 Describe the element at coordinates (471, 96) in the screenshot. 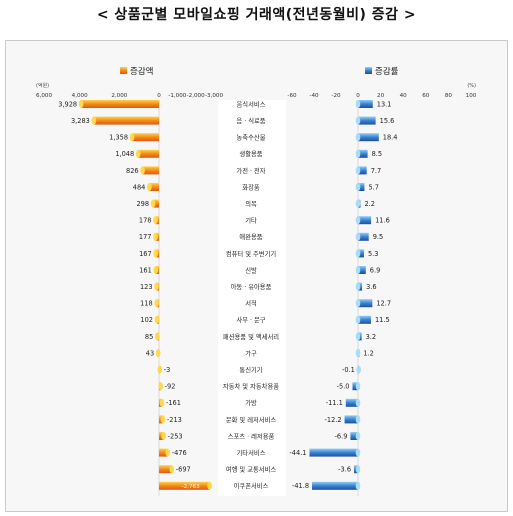

I see `right-tick-label: 100` at that location.